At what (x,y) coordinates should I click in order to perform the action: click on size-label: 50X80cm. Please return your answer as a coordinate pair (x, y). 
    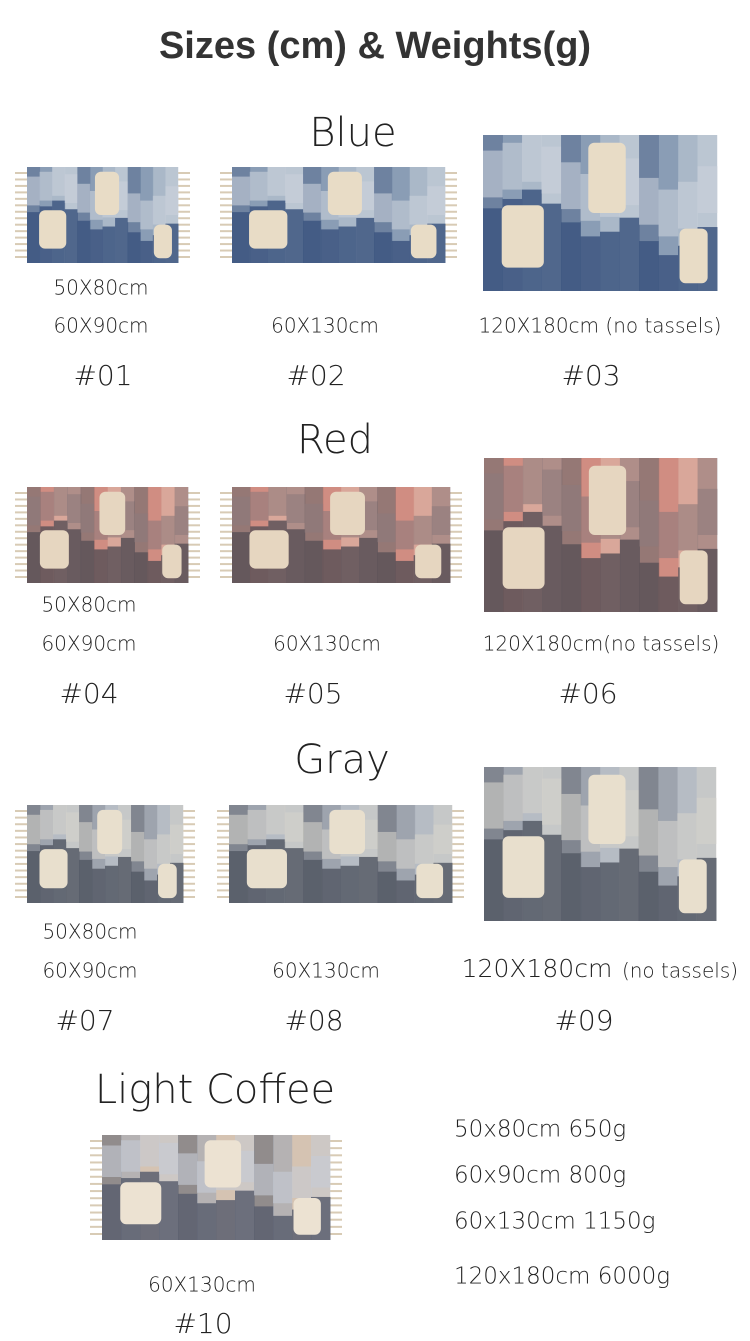
    Looking at the image, I should click on (89, 932).